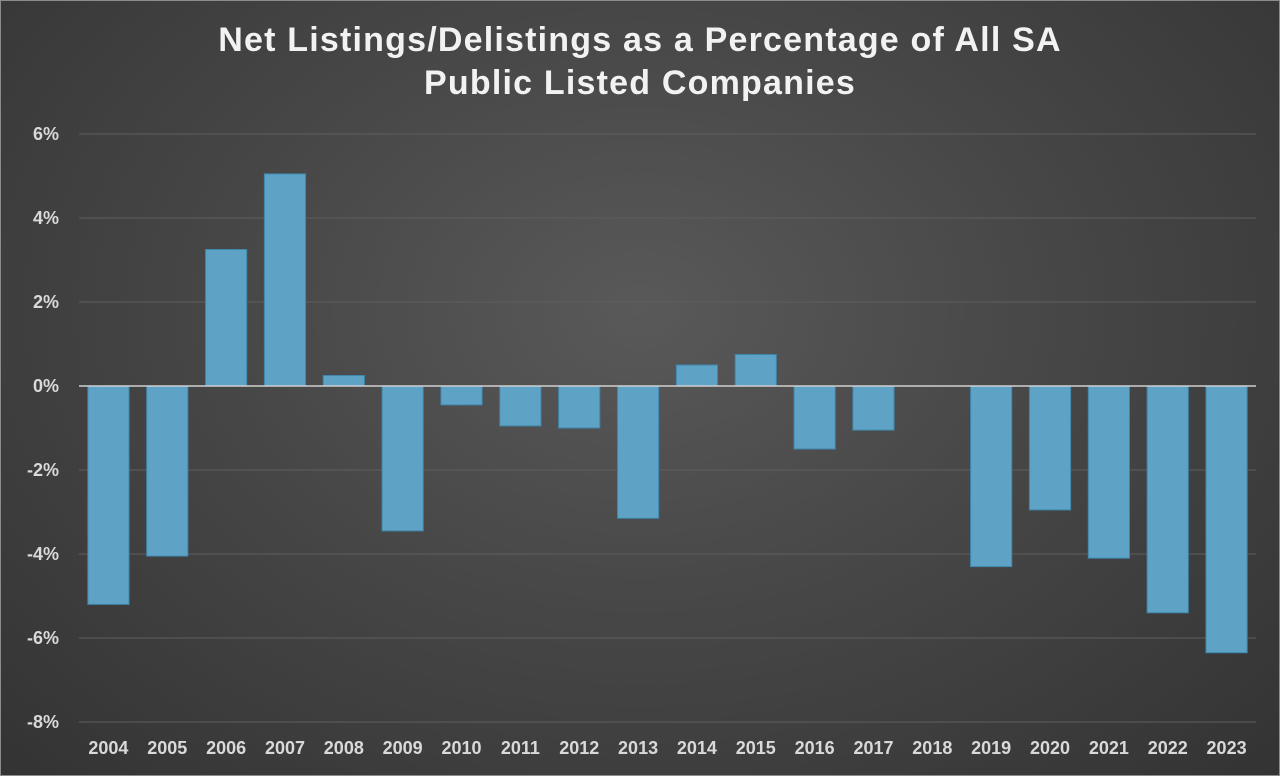 The height and width of the screenshot is (777, 1280). Describe the element at coordinates (1050, 448) in the screenshot. I see `bar-2020` at that location.